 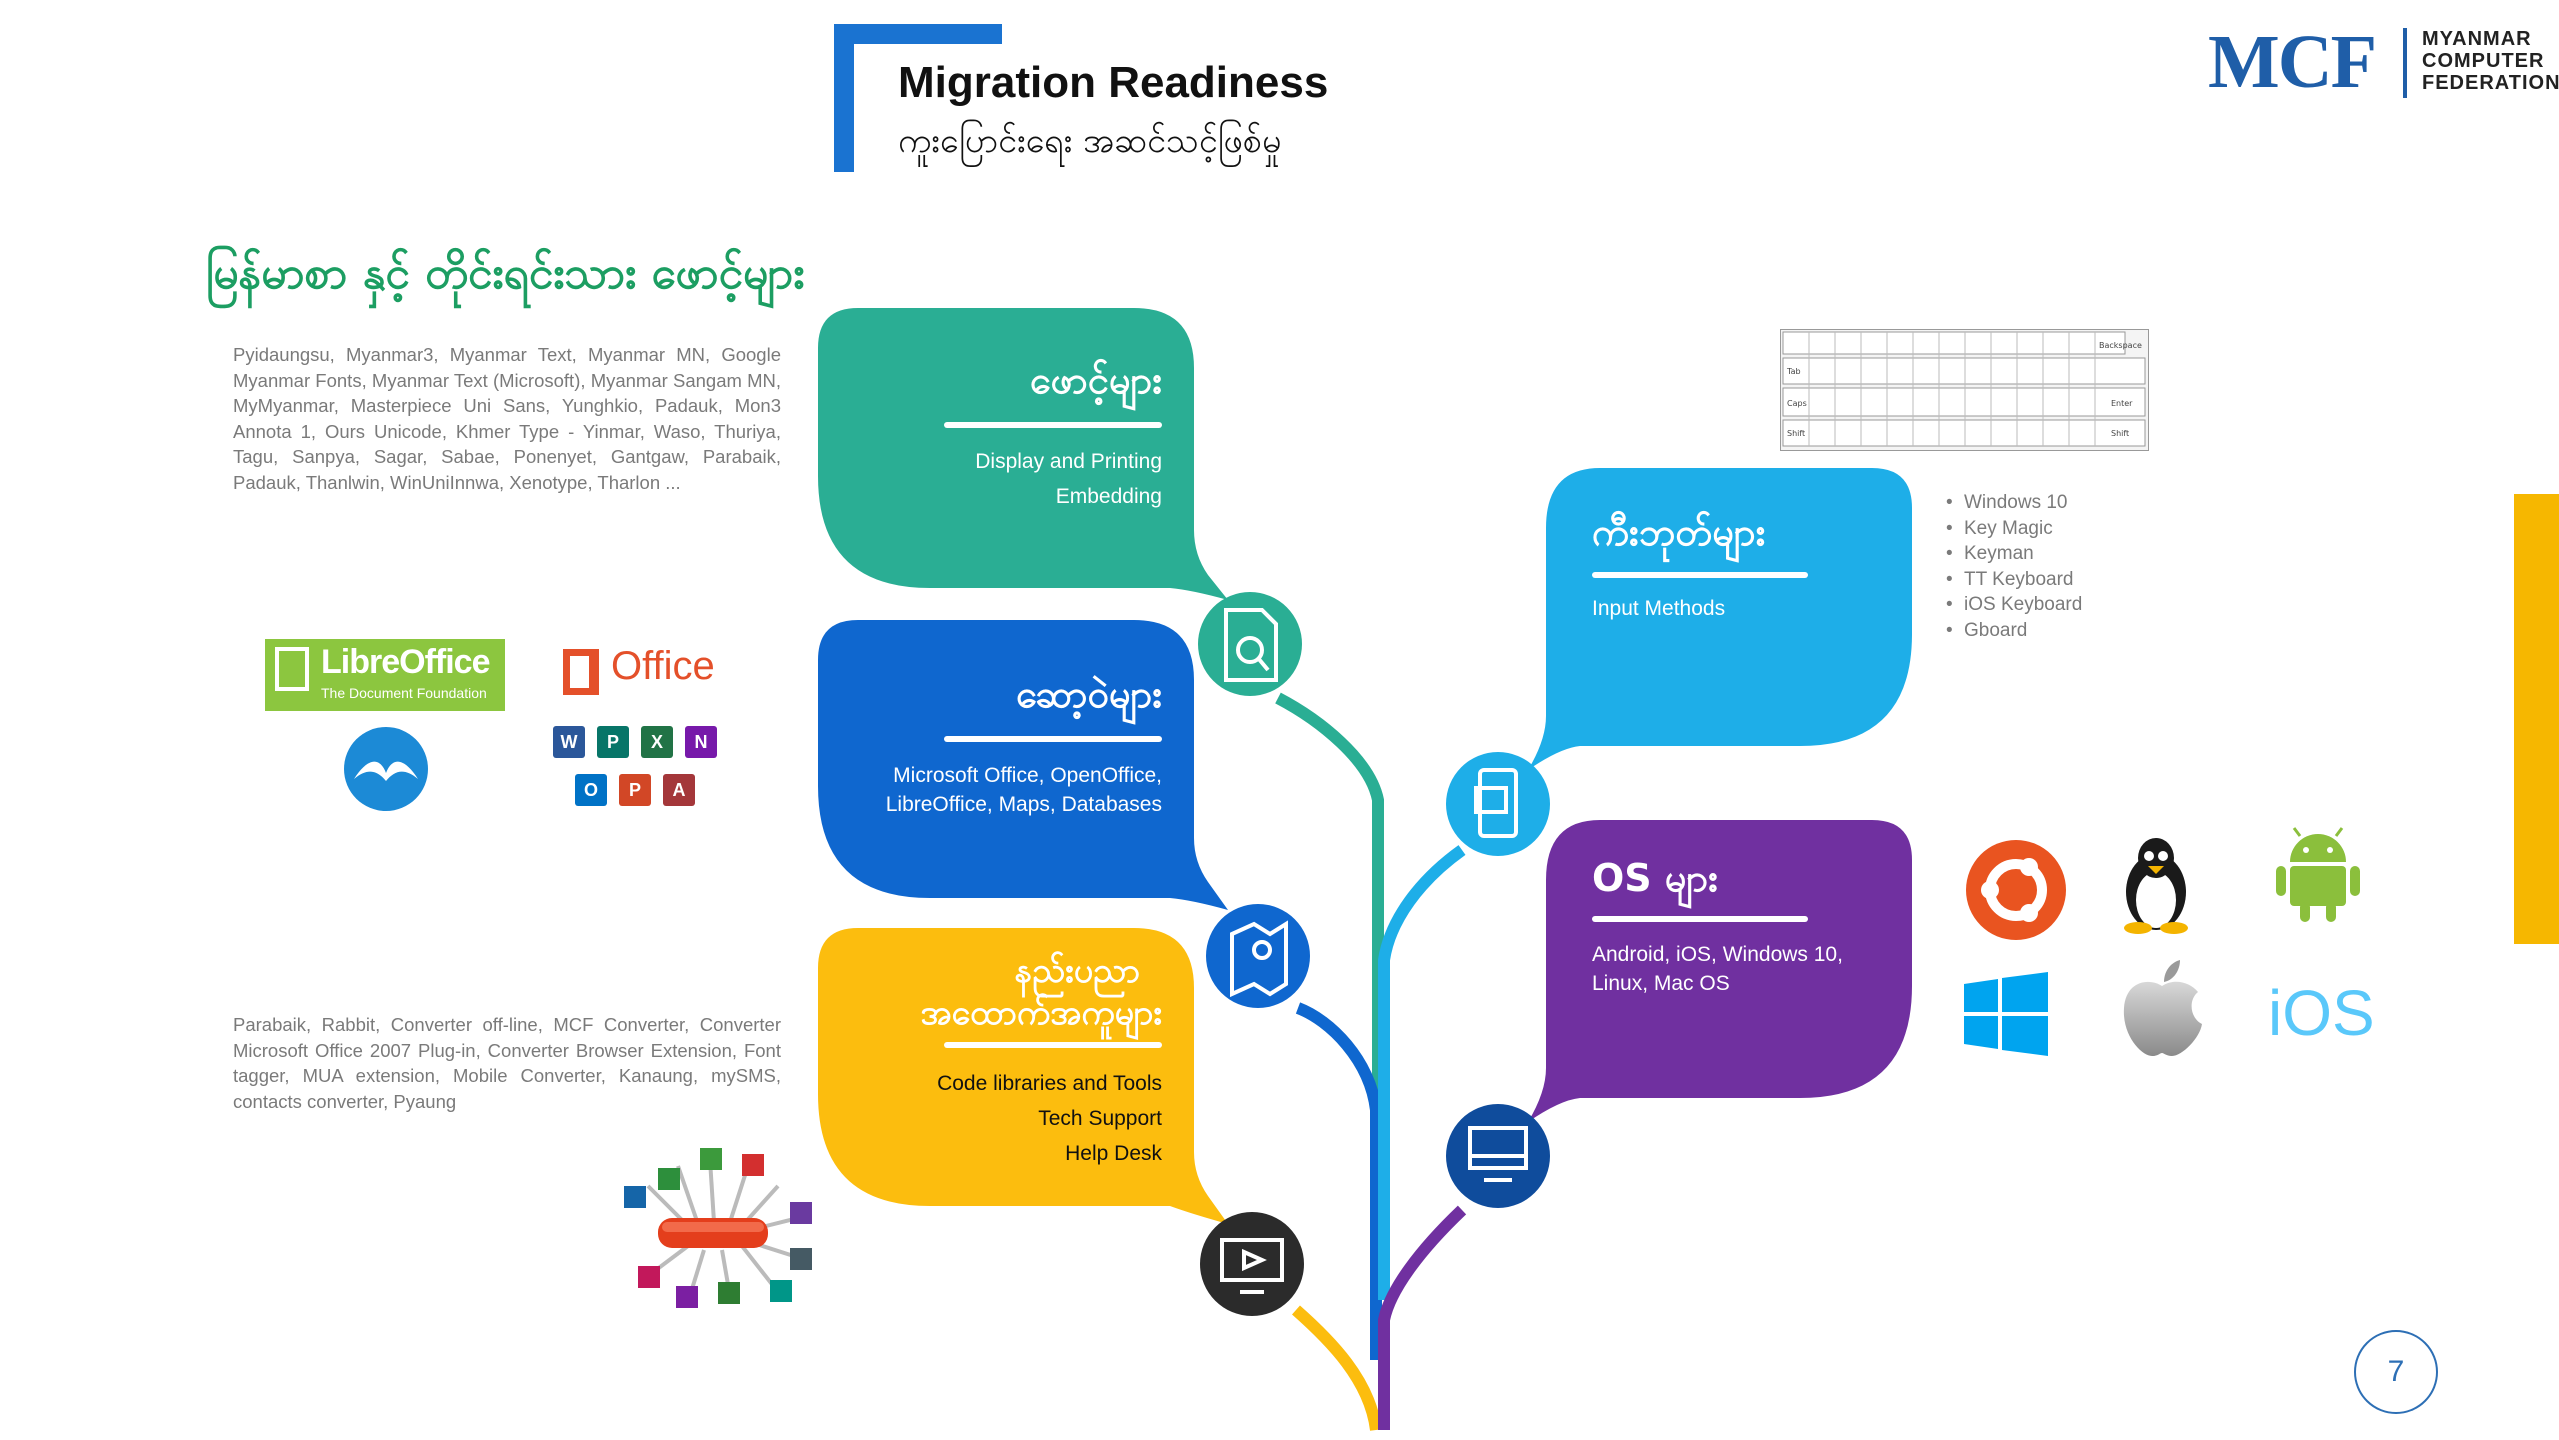 What do you see at coordinates (1077, 971) in the screenshot?
I see `support-bubble-title-1: နည်းပညာ` at bounding box center [1077, 971].